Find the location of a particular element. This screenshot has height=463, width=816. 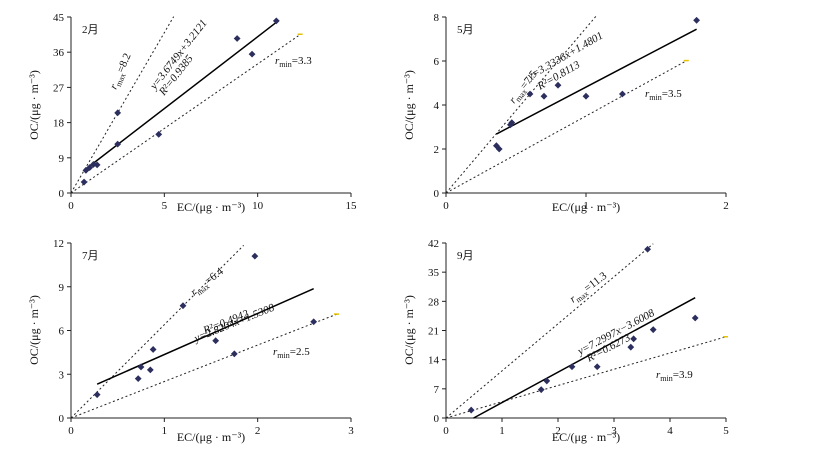

x-tick-label: 15 is located at coordinates (352, 206).